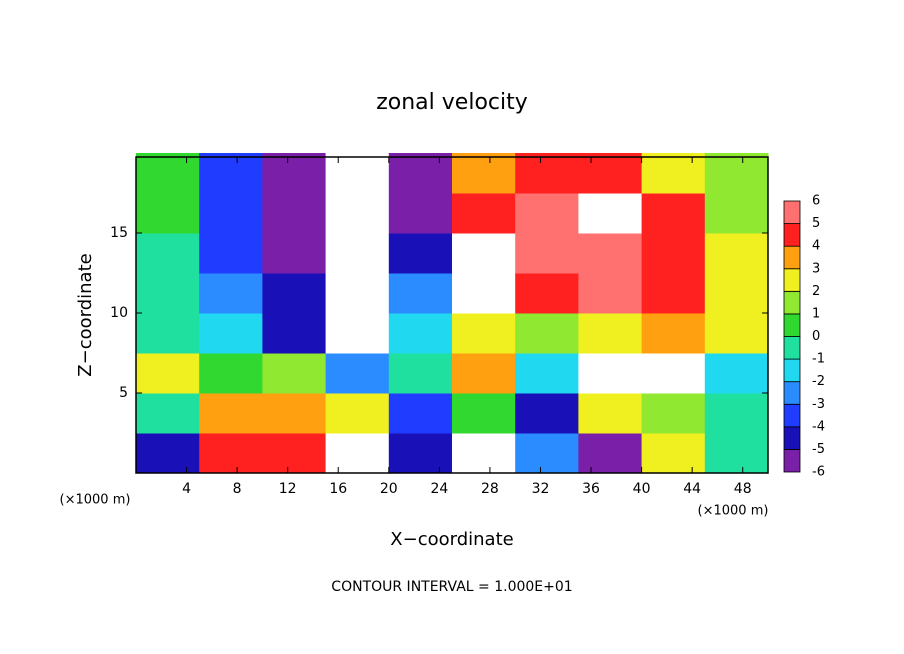 The width and height of the screenshot is (904, 654). I want to click on x-tick-label: 48, so click(743, 489).